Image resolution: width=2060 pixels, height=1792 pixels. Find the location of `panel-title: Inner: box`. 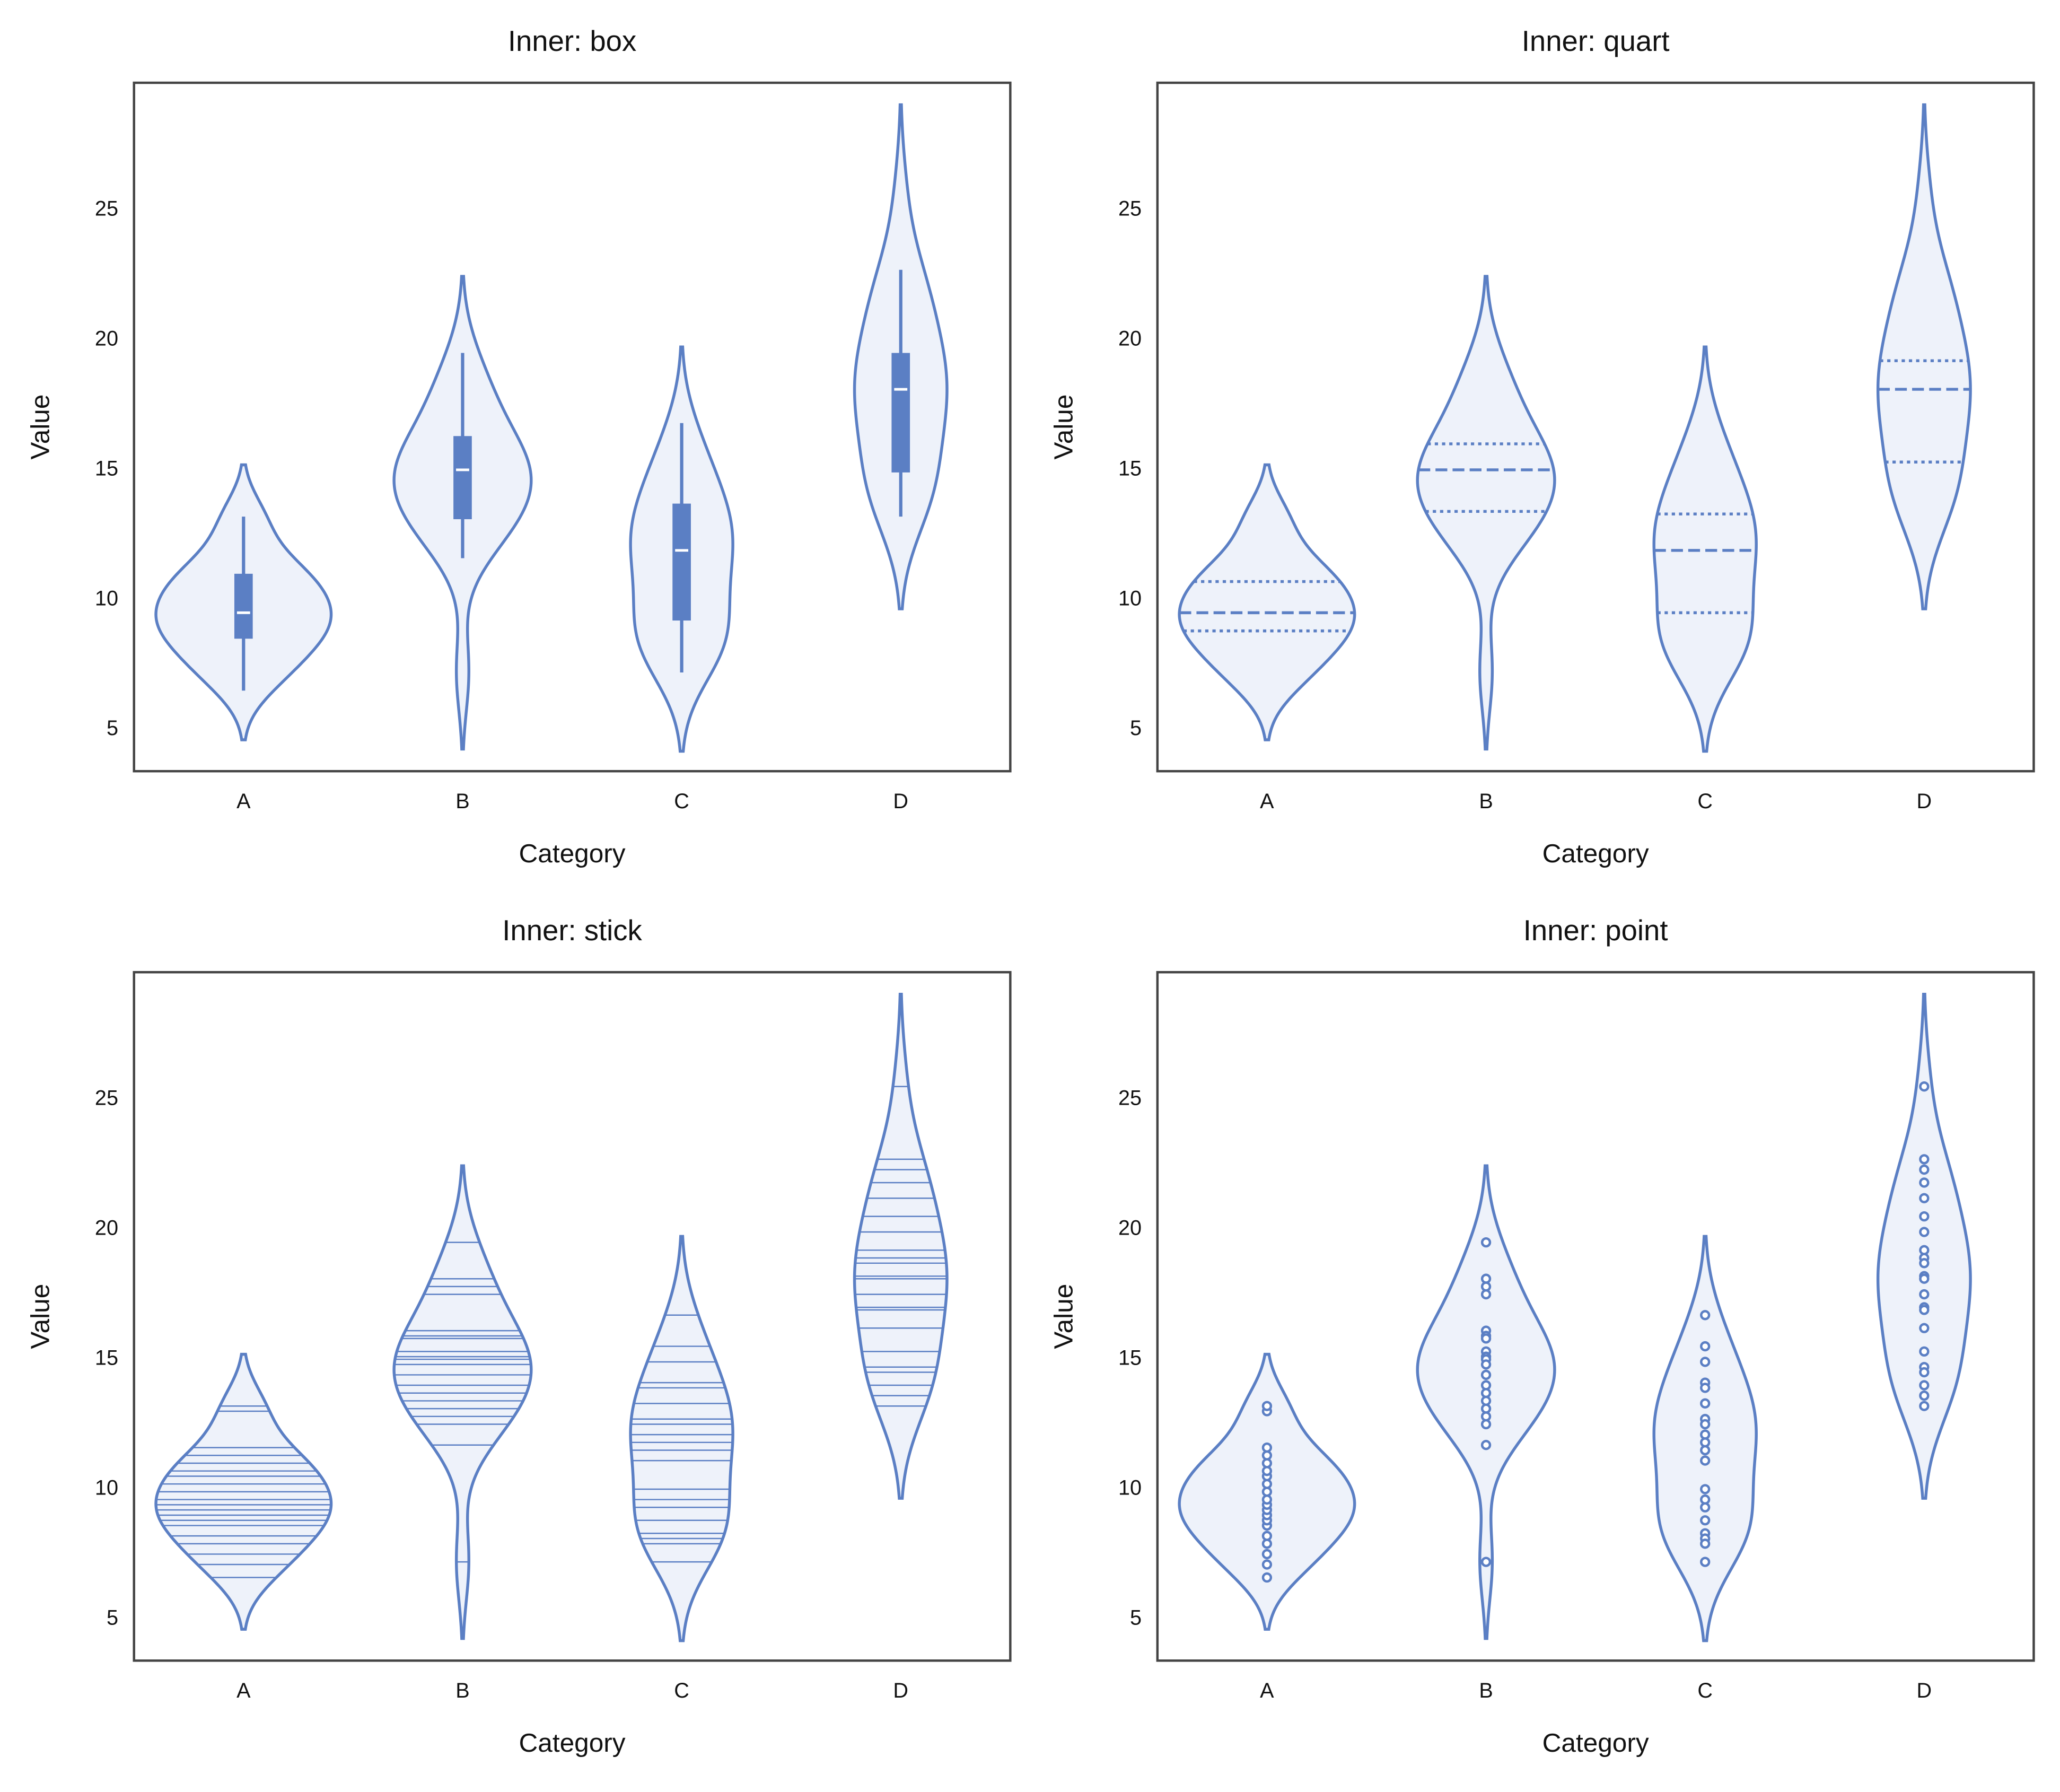

panel-title: Inner: box is located at coordinates (572, 41).